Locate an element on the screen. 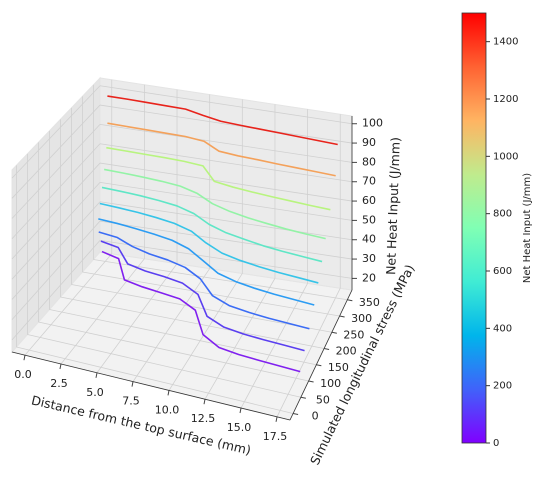 This screenshot has height=482, width=538. z-tick-label: 70 is located at coordinates (369, 181).